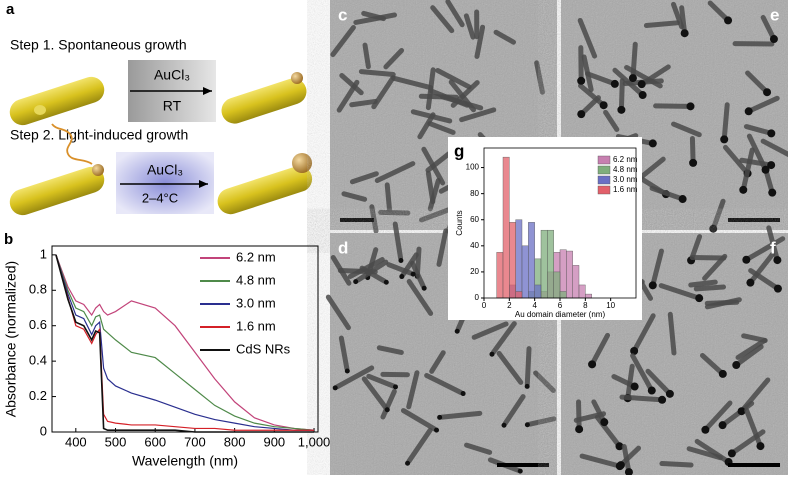 This screenshot has height=480, width=788. Describe the element at coordinates (185, 342) in the screenshot. I see `spectrum-line` at that location.